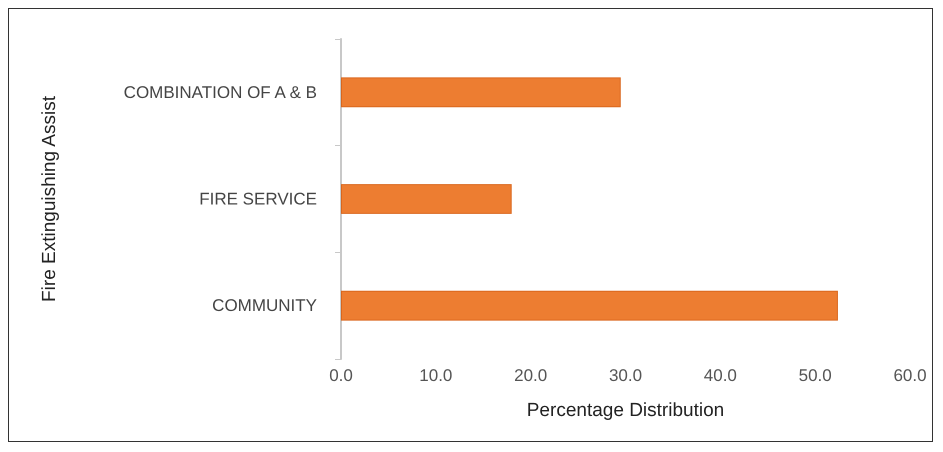 The height and width of the screenshot is (452, 943). Describe the element at coordinates (625, 410) in the screenshot. I see `x-axis-title: Percentage Distribution` at that location.